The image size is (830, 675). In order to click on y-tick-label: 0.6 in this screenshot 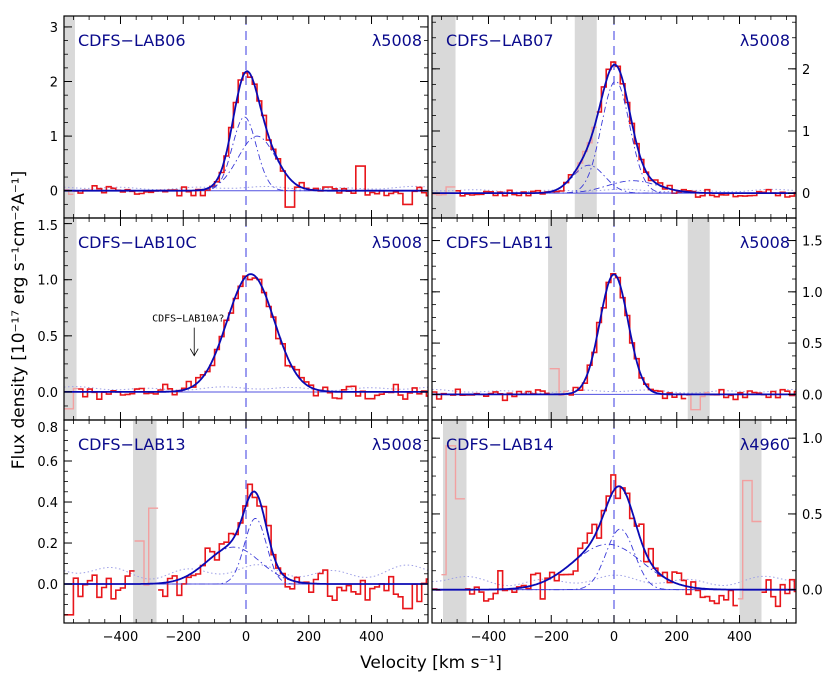, I will do `click(47, 462)`.